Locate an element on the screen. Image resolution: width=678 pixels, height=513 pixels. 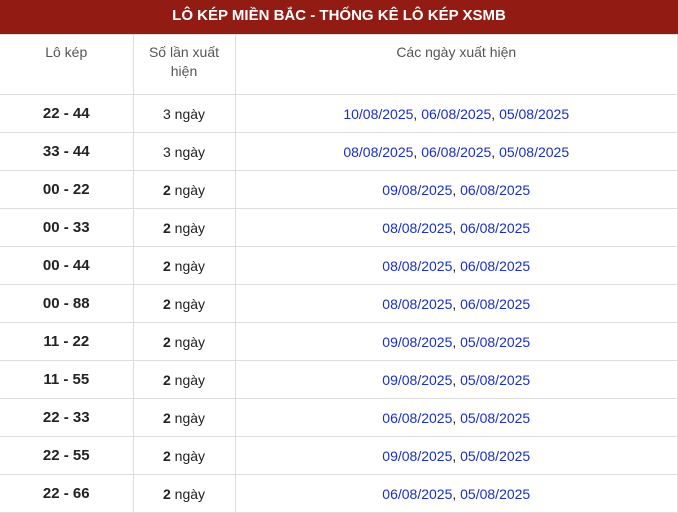
table-row: 00 - 33 2 ngày 08/08/2025, 06/08/2025 is located at coordinates (339, 227).